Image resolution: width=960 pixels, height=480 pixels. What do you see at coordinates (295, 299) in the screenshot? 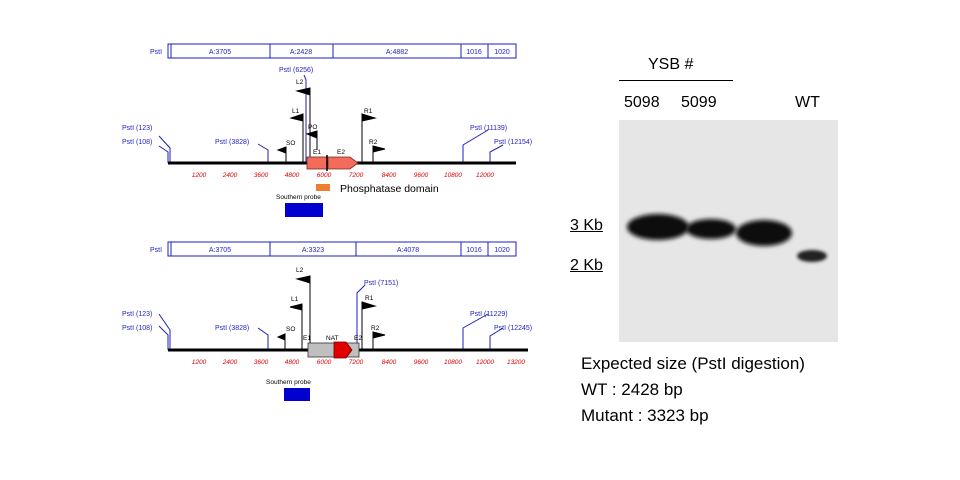
I see `mut-primer-L1: L1` at bounding box center [295, 299].